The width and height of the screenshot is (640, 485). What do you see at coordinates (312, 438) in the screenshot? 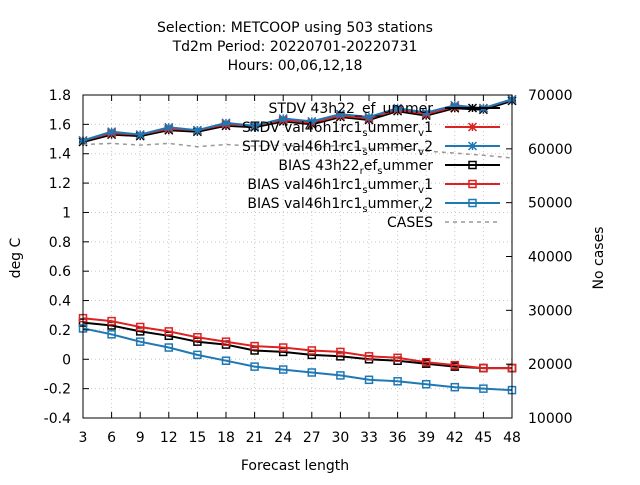
I see `x-tick-label: 27` at bounding box center [312, 438].